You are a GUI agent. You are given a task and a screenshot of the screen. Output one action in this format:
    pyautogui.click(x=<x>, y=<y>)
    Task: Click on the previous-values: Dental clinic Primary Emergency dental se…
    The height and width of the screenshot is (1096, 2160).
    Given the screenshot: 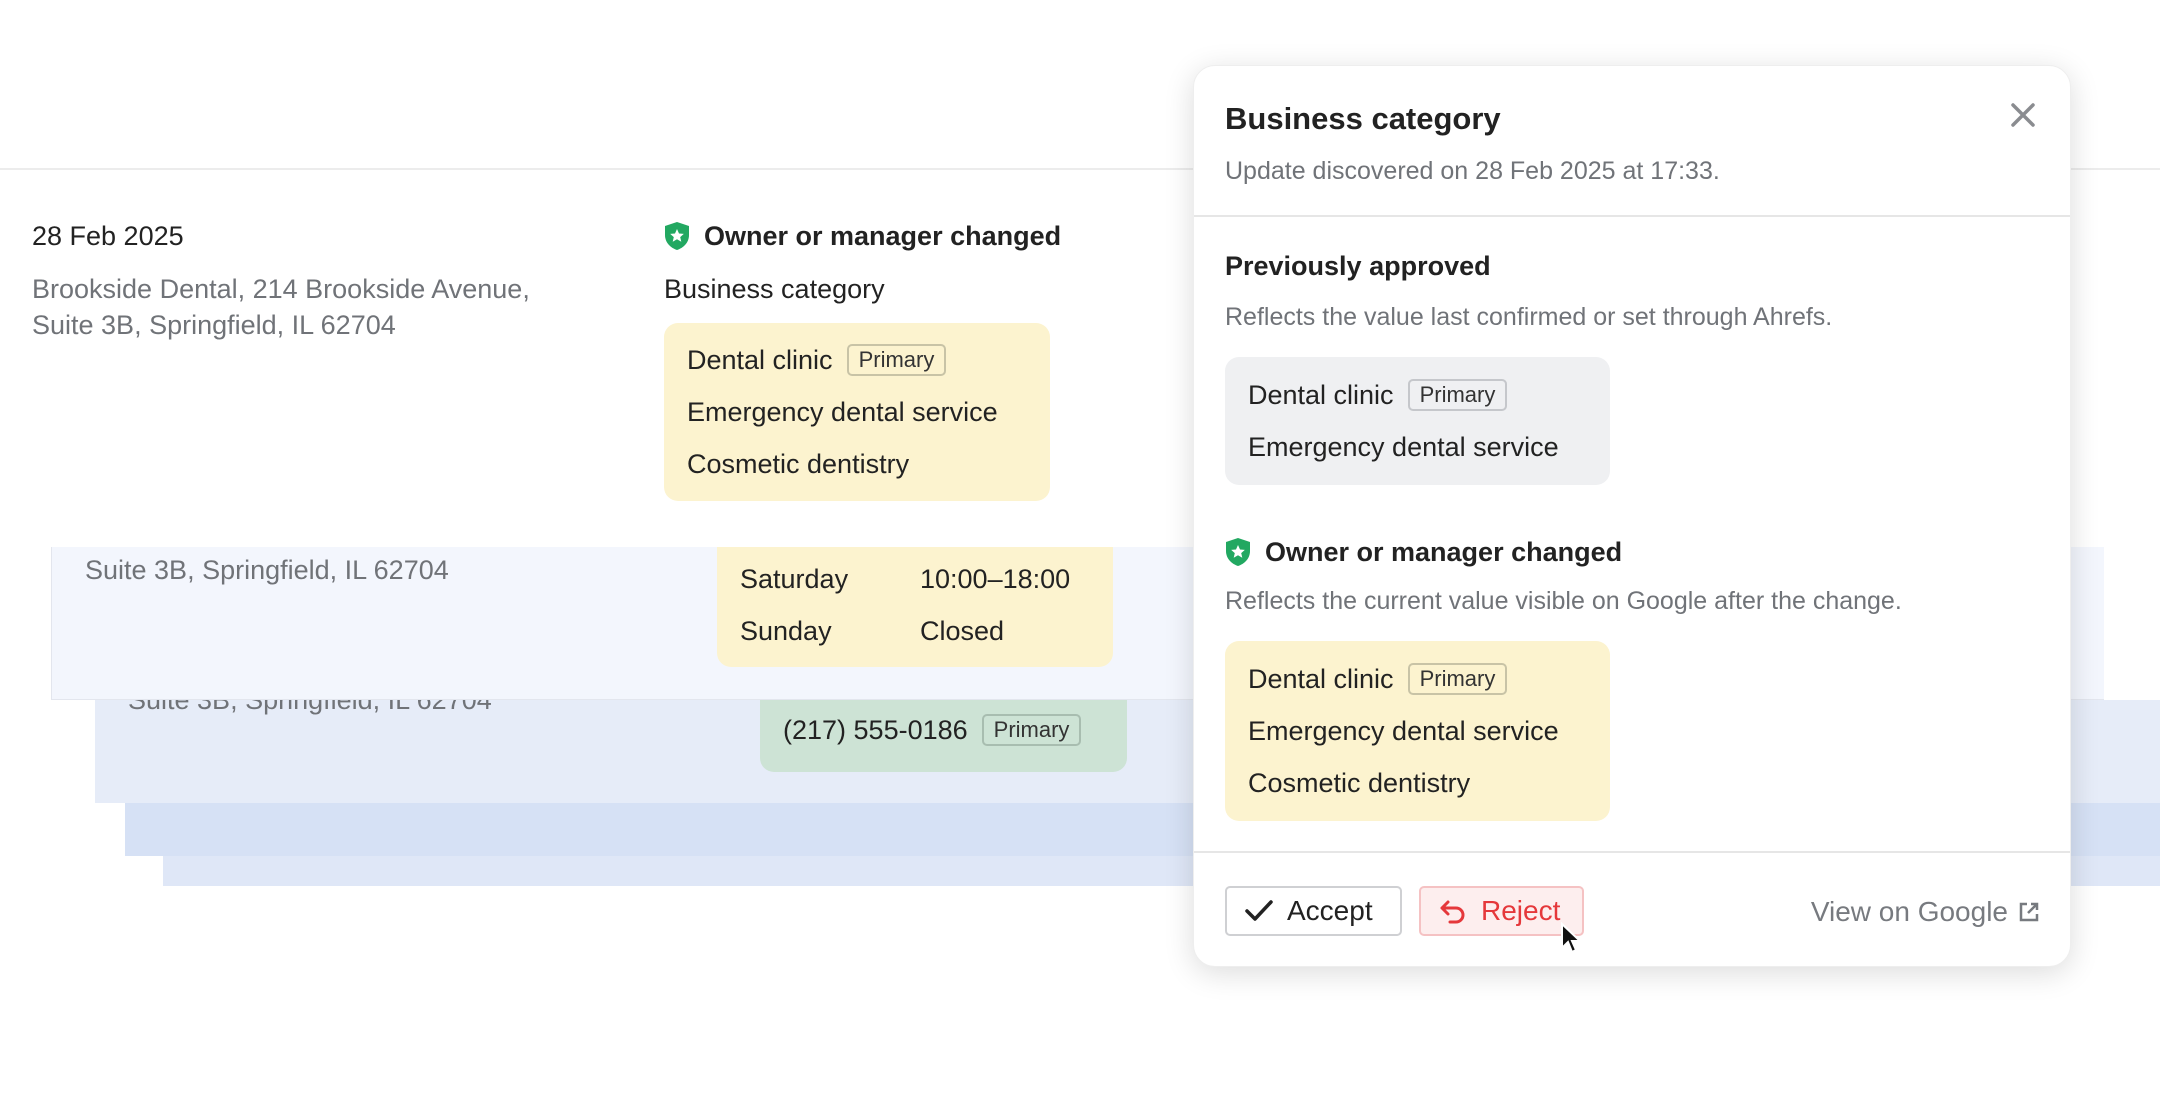 What is the action you would take?
    pyautogui.click(x=1417, y=421)
    